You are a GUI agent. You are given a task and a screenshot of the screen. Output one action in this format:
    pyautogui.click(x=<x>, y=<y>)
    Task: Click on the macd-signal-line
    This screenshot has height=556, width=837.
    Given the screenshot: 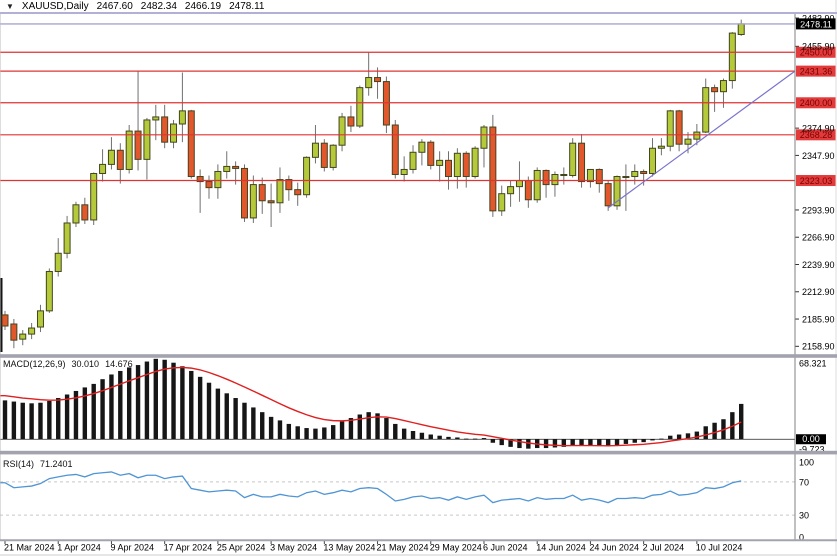 What is the action you would take?
    pyautogui.click(x=371, y=406)
    